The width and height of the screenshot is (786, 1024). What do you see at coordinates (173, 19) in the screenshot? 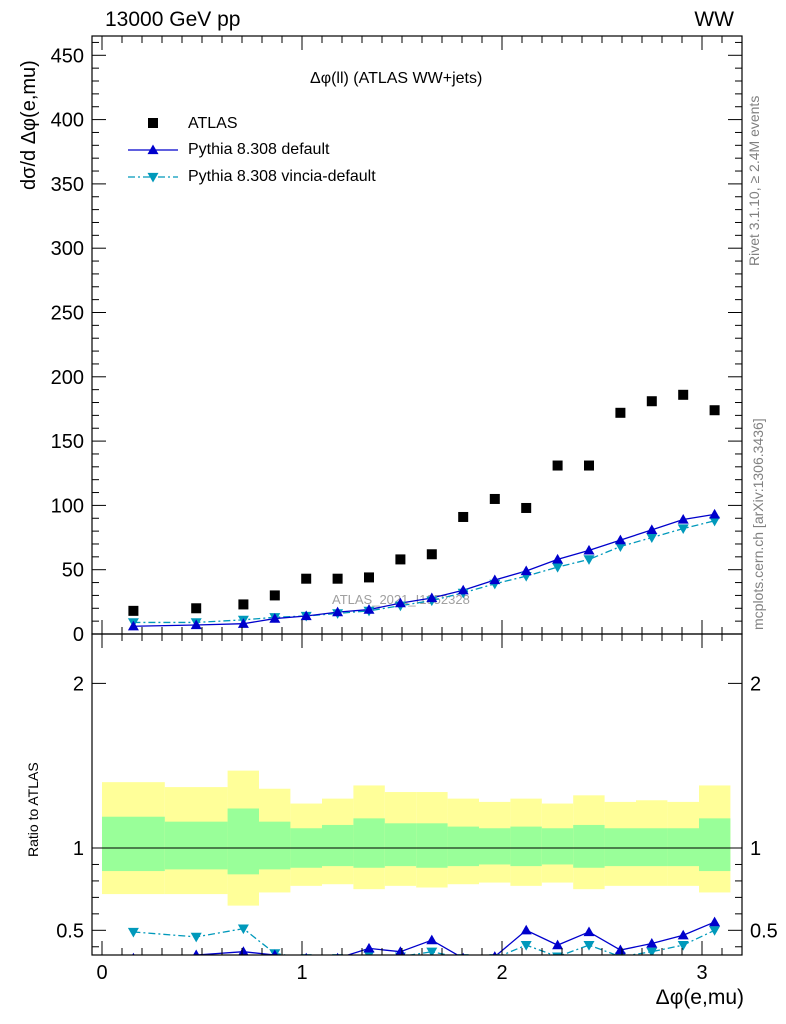
I see `header-process: 13000 GeV pp` at bounding box center [173, 19].